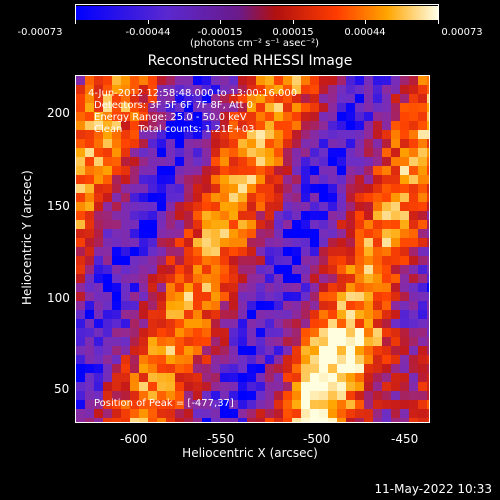 The height and width of the screenshot is (500, 500). What do you see at coordinates (317, 439) in the screenshot?
I see `x-tick-label: -500` at bounding box center [317, 439].